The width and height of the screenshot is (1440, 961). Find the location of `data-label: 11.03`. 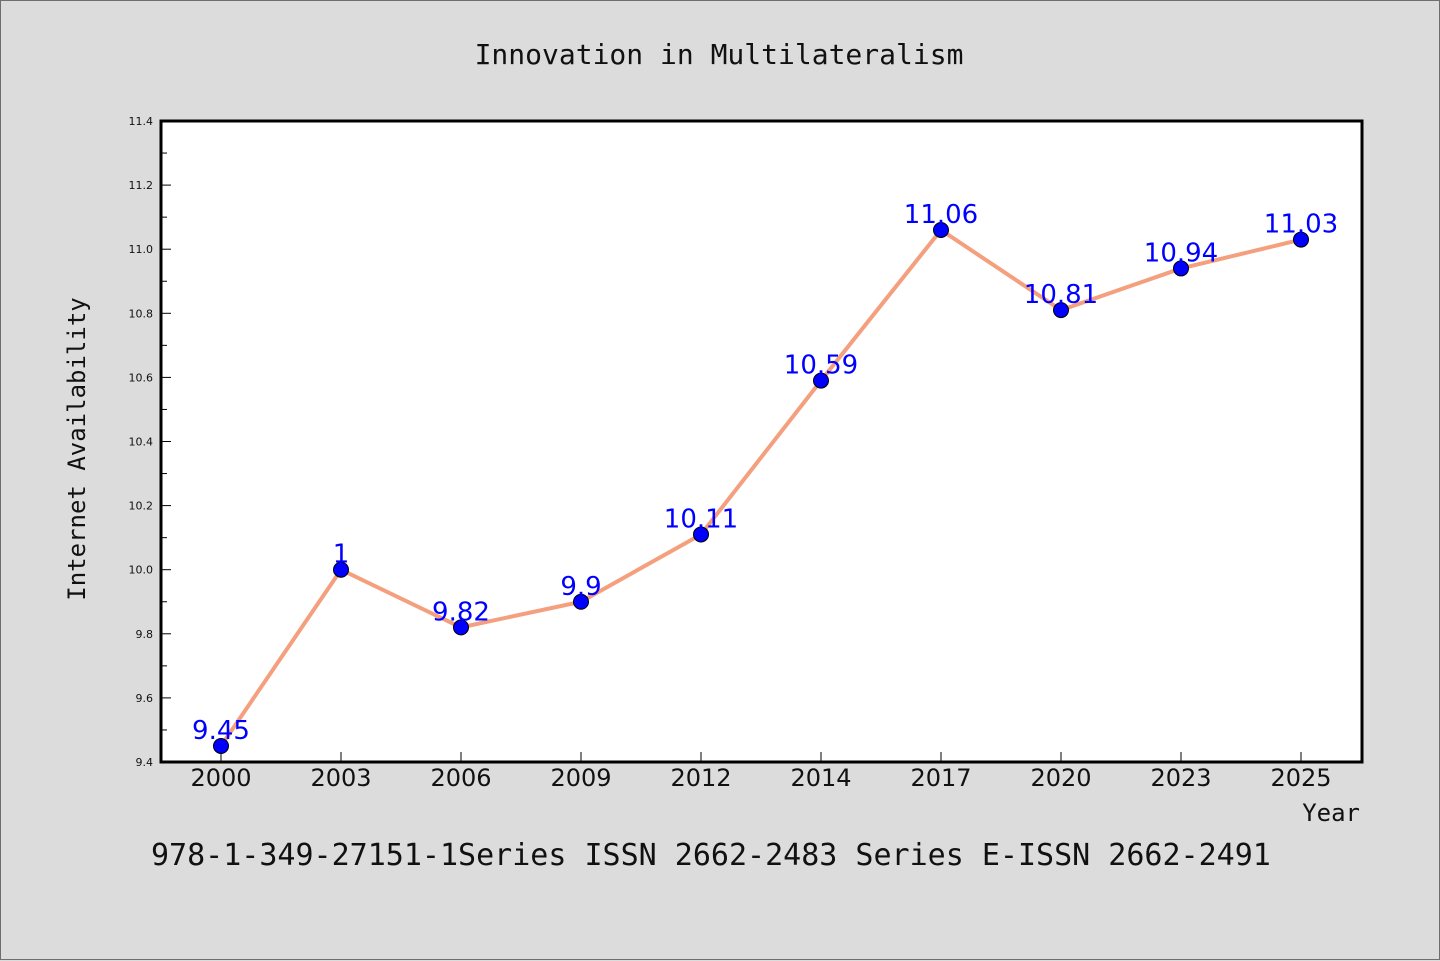

data-label: 11.03 is located at coordinates (1301, 225).